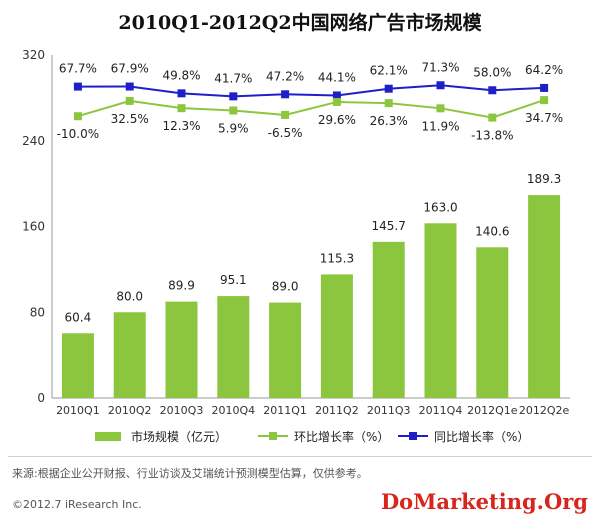 The image size is (600, 522). What do you see at coordinates (78, 134) in the screenshot?
I see `qoq-label: -10.0%` at bounding box center [78, 134].